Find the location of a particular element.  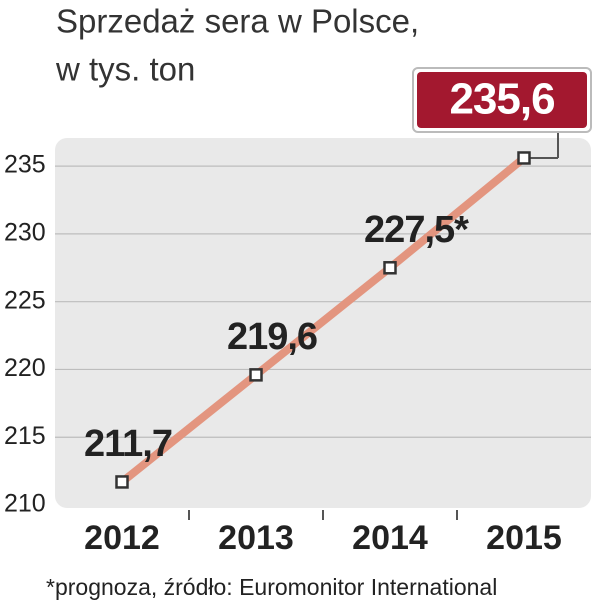

chart-title: Sprzedaż sera w Polsce, is located at coordinates (237, 21).